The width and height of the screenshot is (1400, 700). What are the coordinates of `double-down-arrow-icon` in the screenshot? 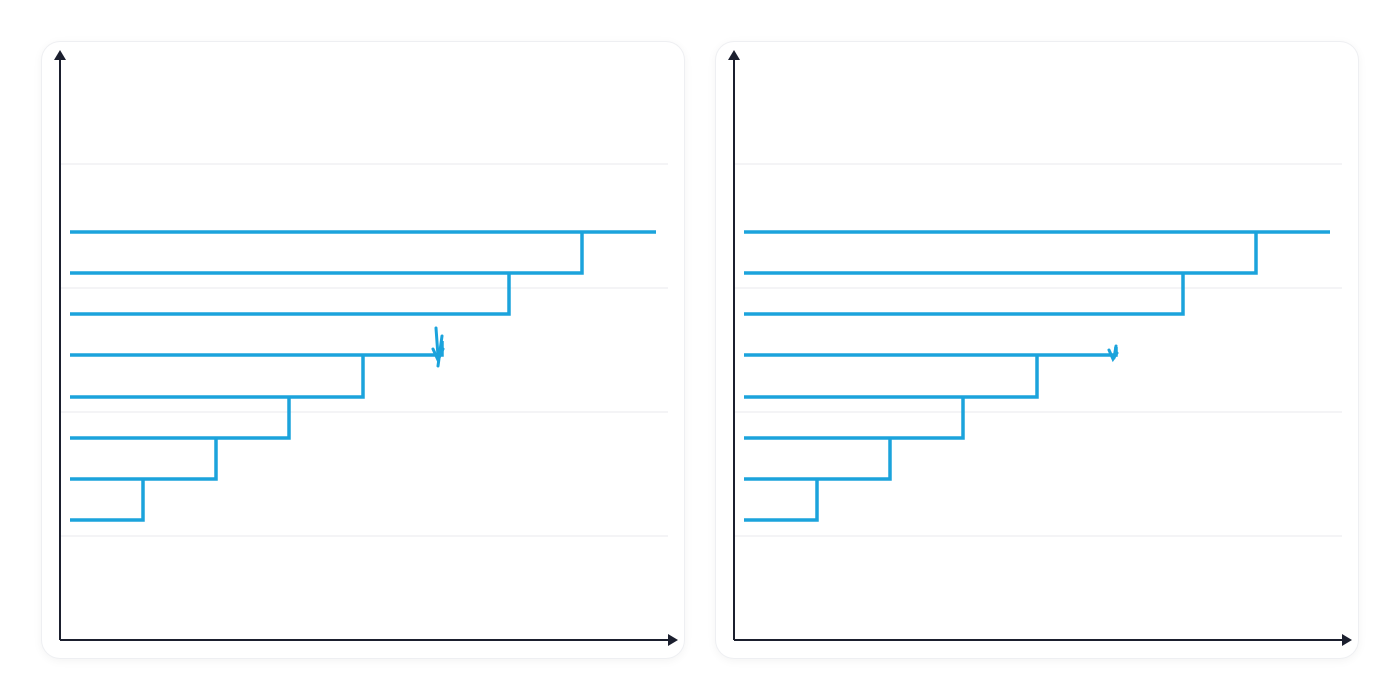 It's located at (438, 347).